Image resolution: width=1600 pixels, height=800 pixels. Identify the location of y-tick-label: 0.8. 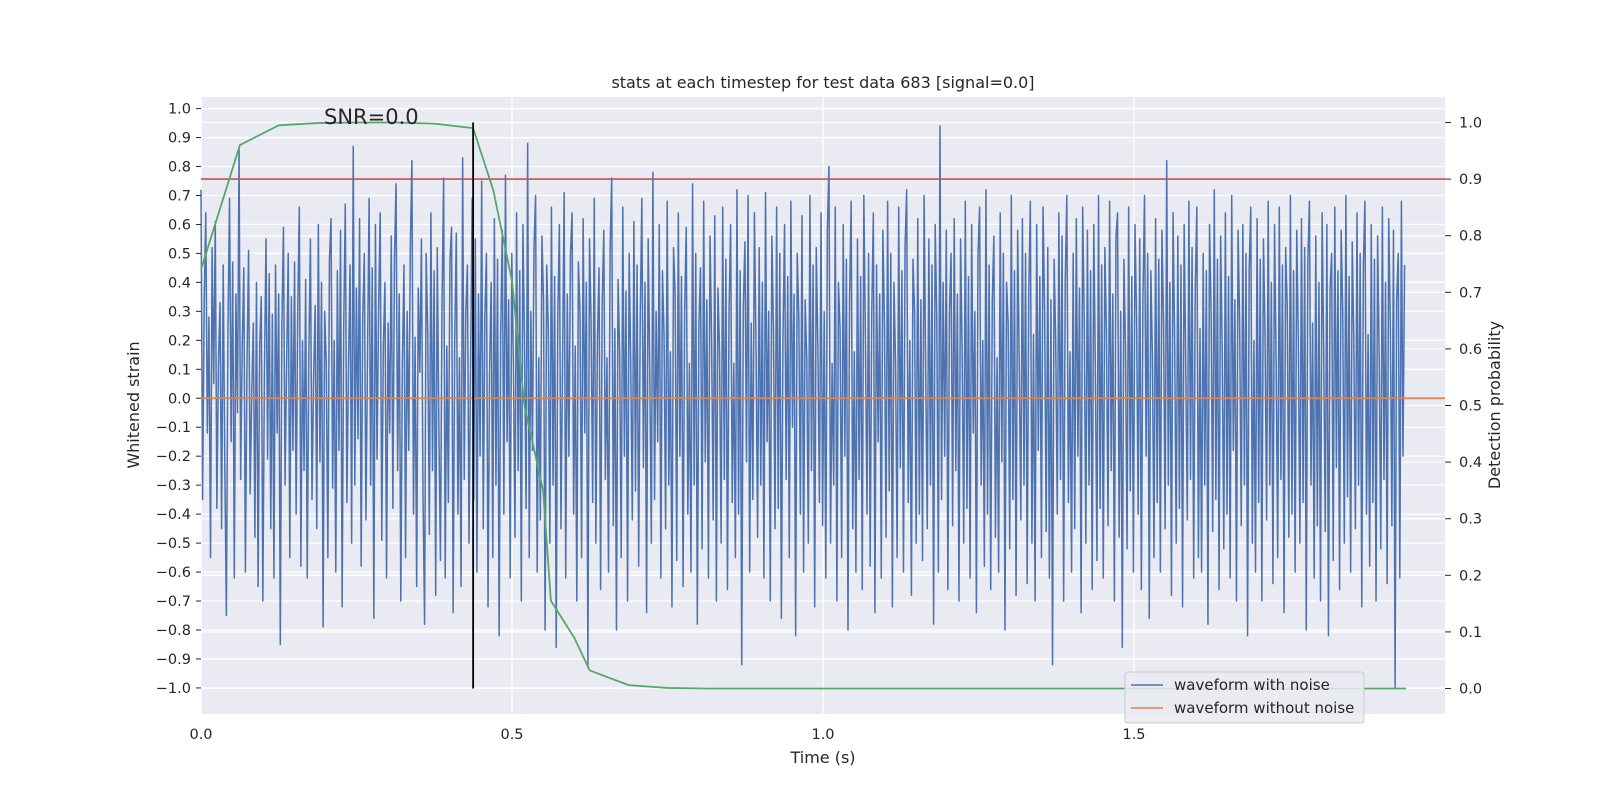
(179, 168).